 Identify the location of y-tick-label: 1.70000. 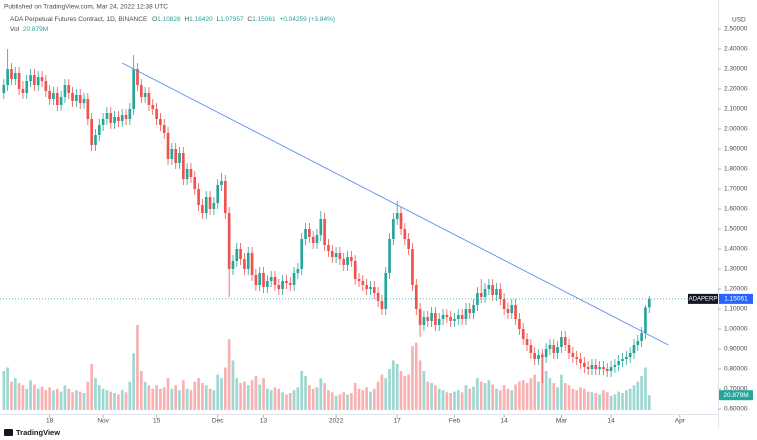
(736, 189).